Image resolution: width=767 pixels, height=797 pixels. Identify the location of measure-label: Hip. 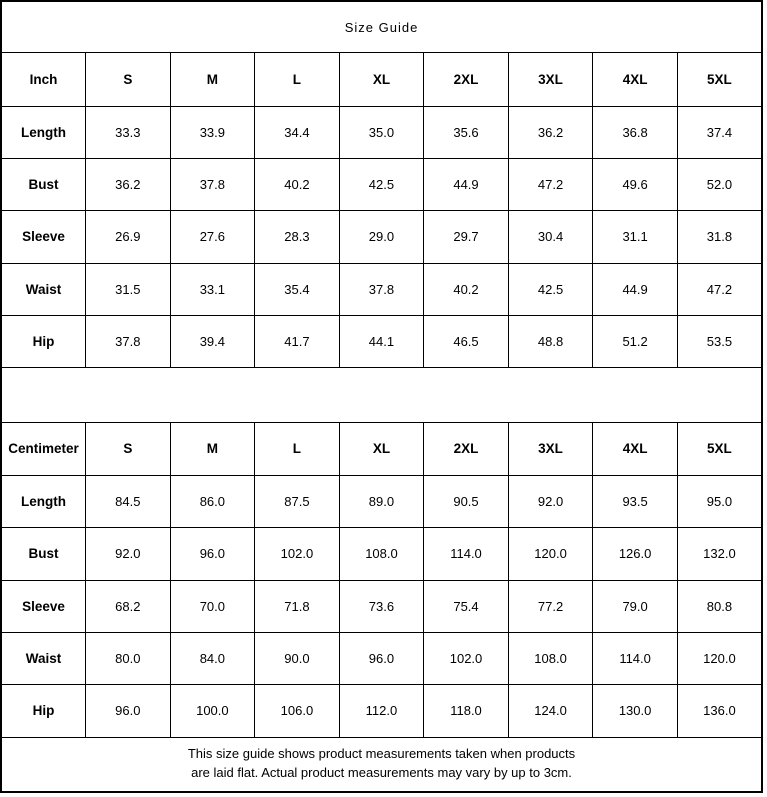
(43, 341).